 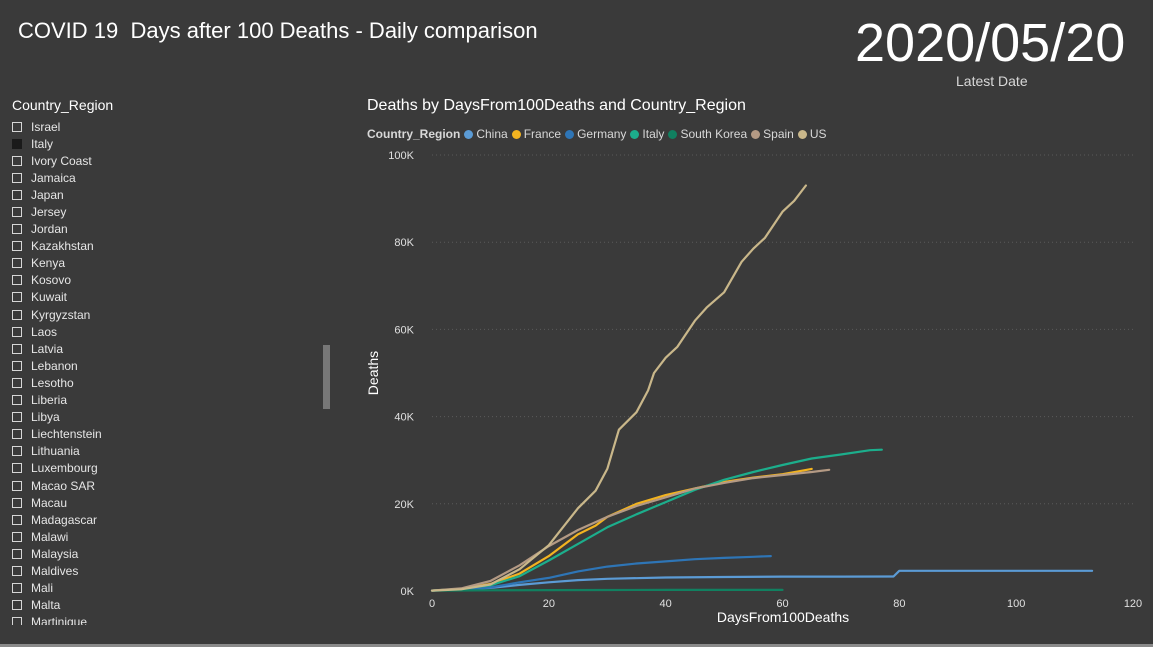 I want to click on slicer-item: Ivory Coast, so click(x=162, y=160).